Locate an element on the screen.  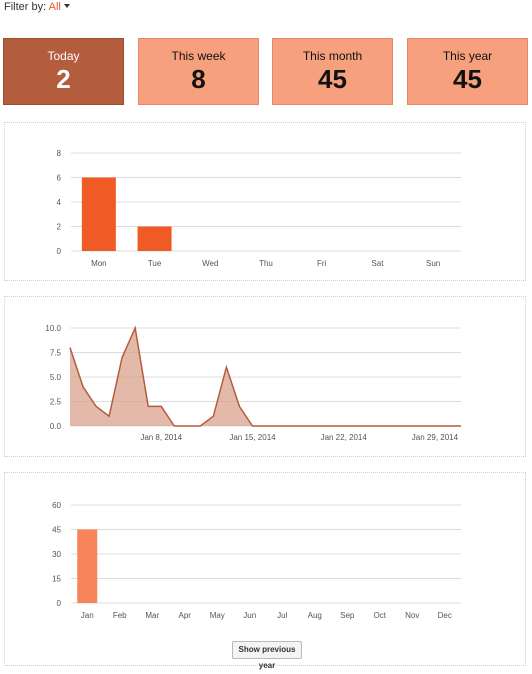
tile-value: 8 is located at coordinates (198, 79).